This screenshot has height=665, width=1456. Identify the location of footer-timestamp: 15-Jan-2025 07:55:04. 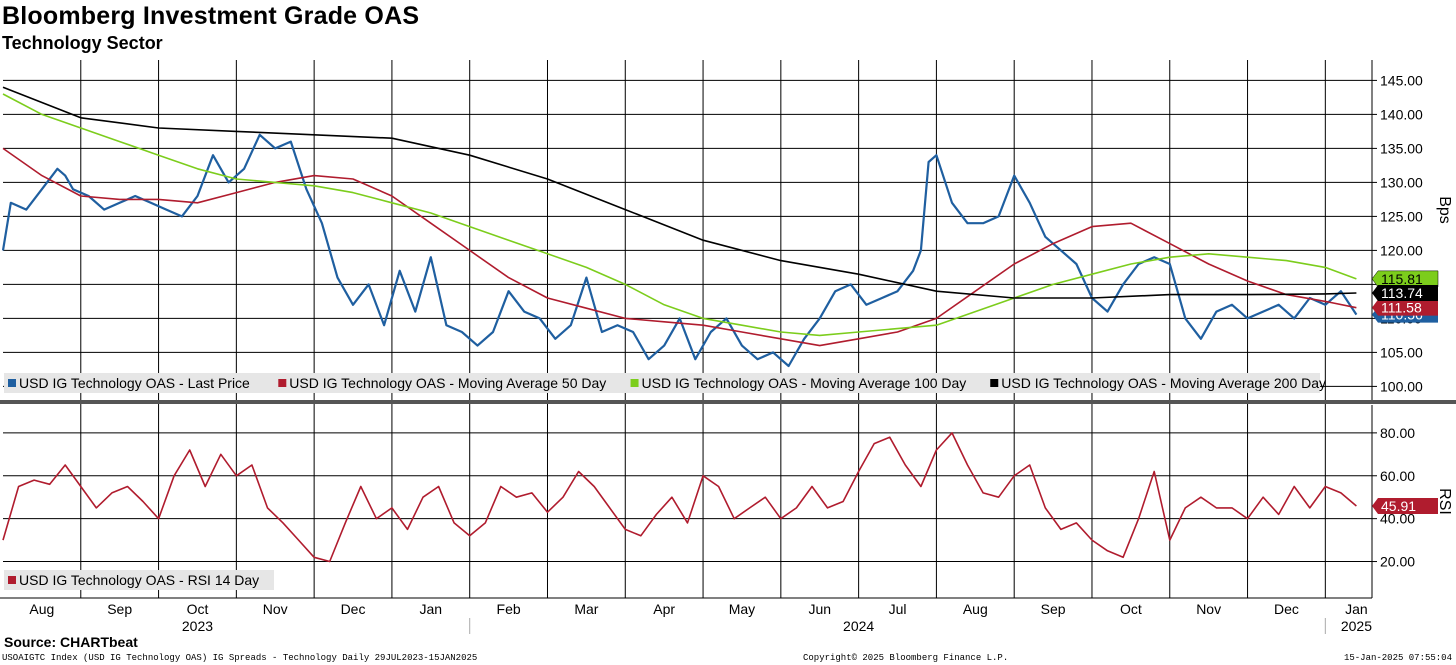
(1397, 658).